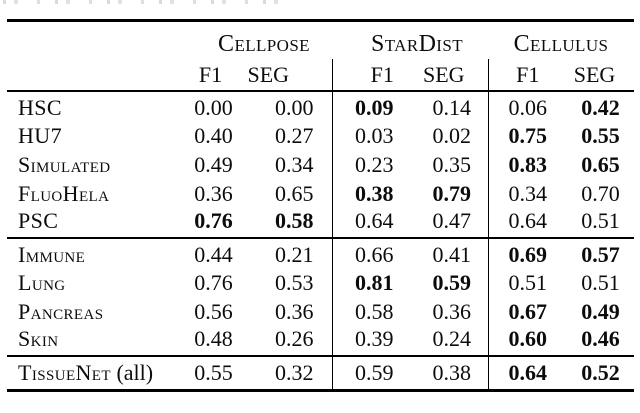 Image resolution: width=640 pixels, height=413 pixels. I want to click on value-cell: 0.40, so click(213, 135).